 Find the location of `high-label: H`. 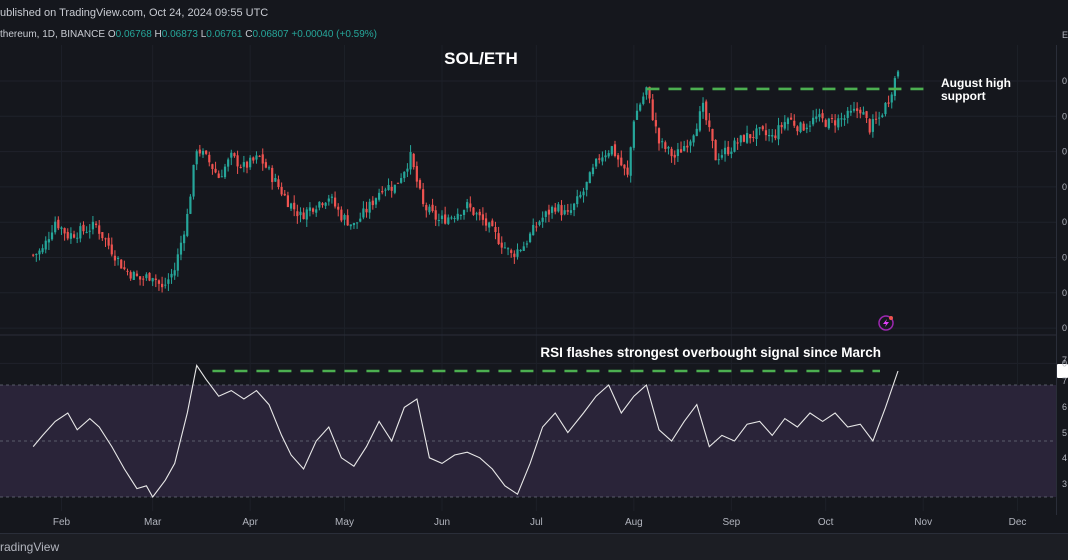

high-label: H is located at coordinates (158, 34).